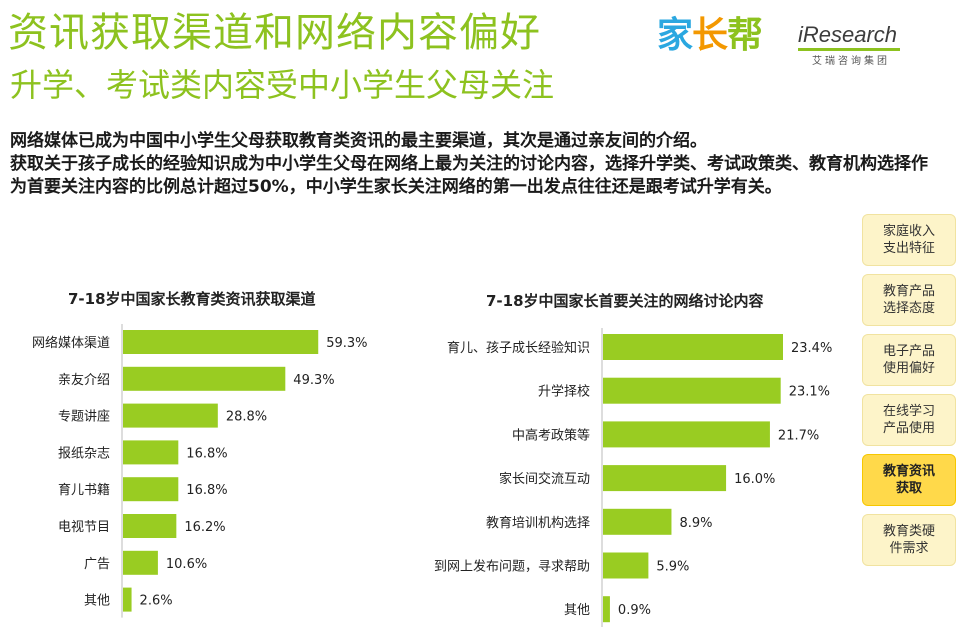 This screenshot has height=627, width=967. Describe the element at coordinates (84, 490) in the screenshot. I see `category-label: 育儿书籍` at that location.